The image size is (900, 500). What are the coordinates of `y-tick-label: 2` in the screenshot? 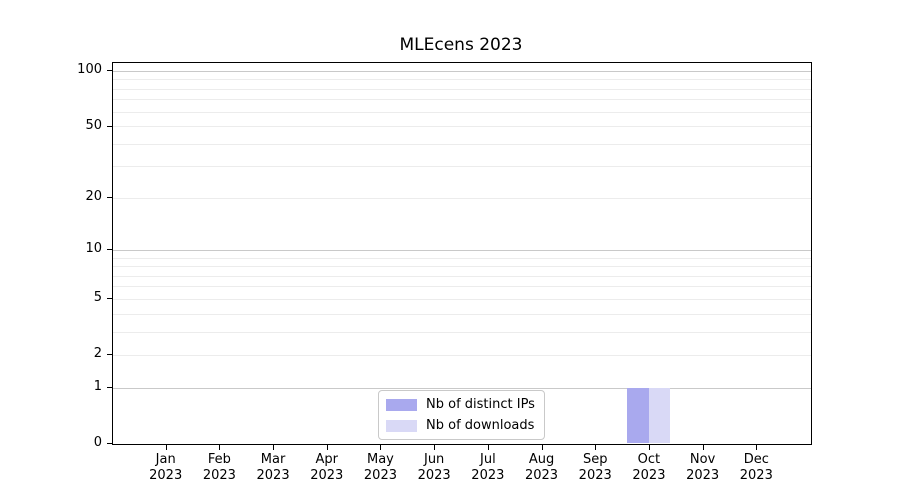 It's located at (97, 354).